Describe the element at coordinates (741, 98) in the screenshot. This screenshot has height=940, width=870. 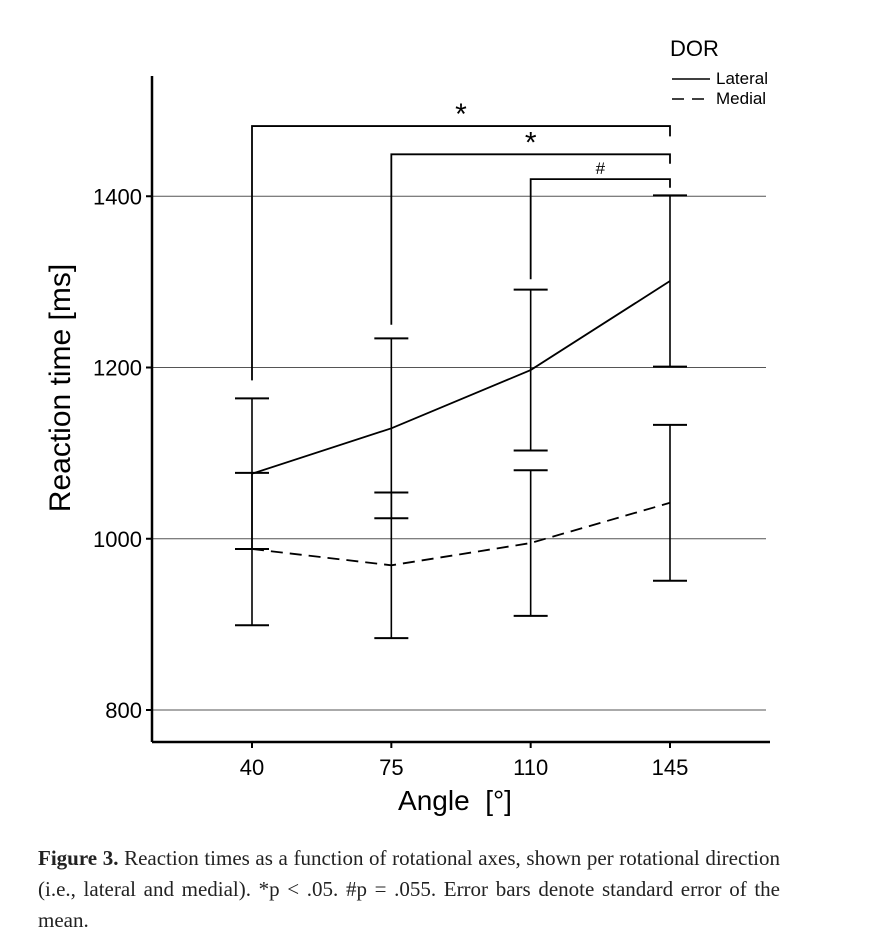
I see `legend-label-medial: Medial` at that location.